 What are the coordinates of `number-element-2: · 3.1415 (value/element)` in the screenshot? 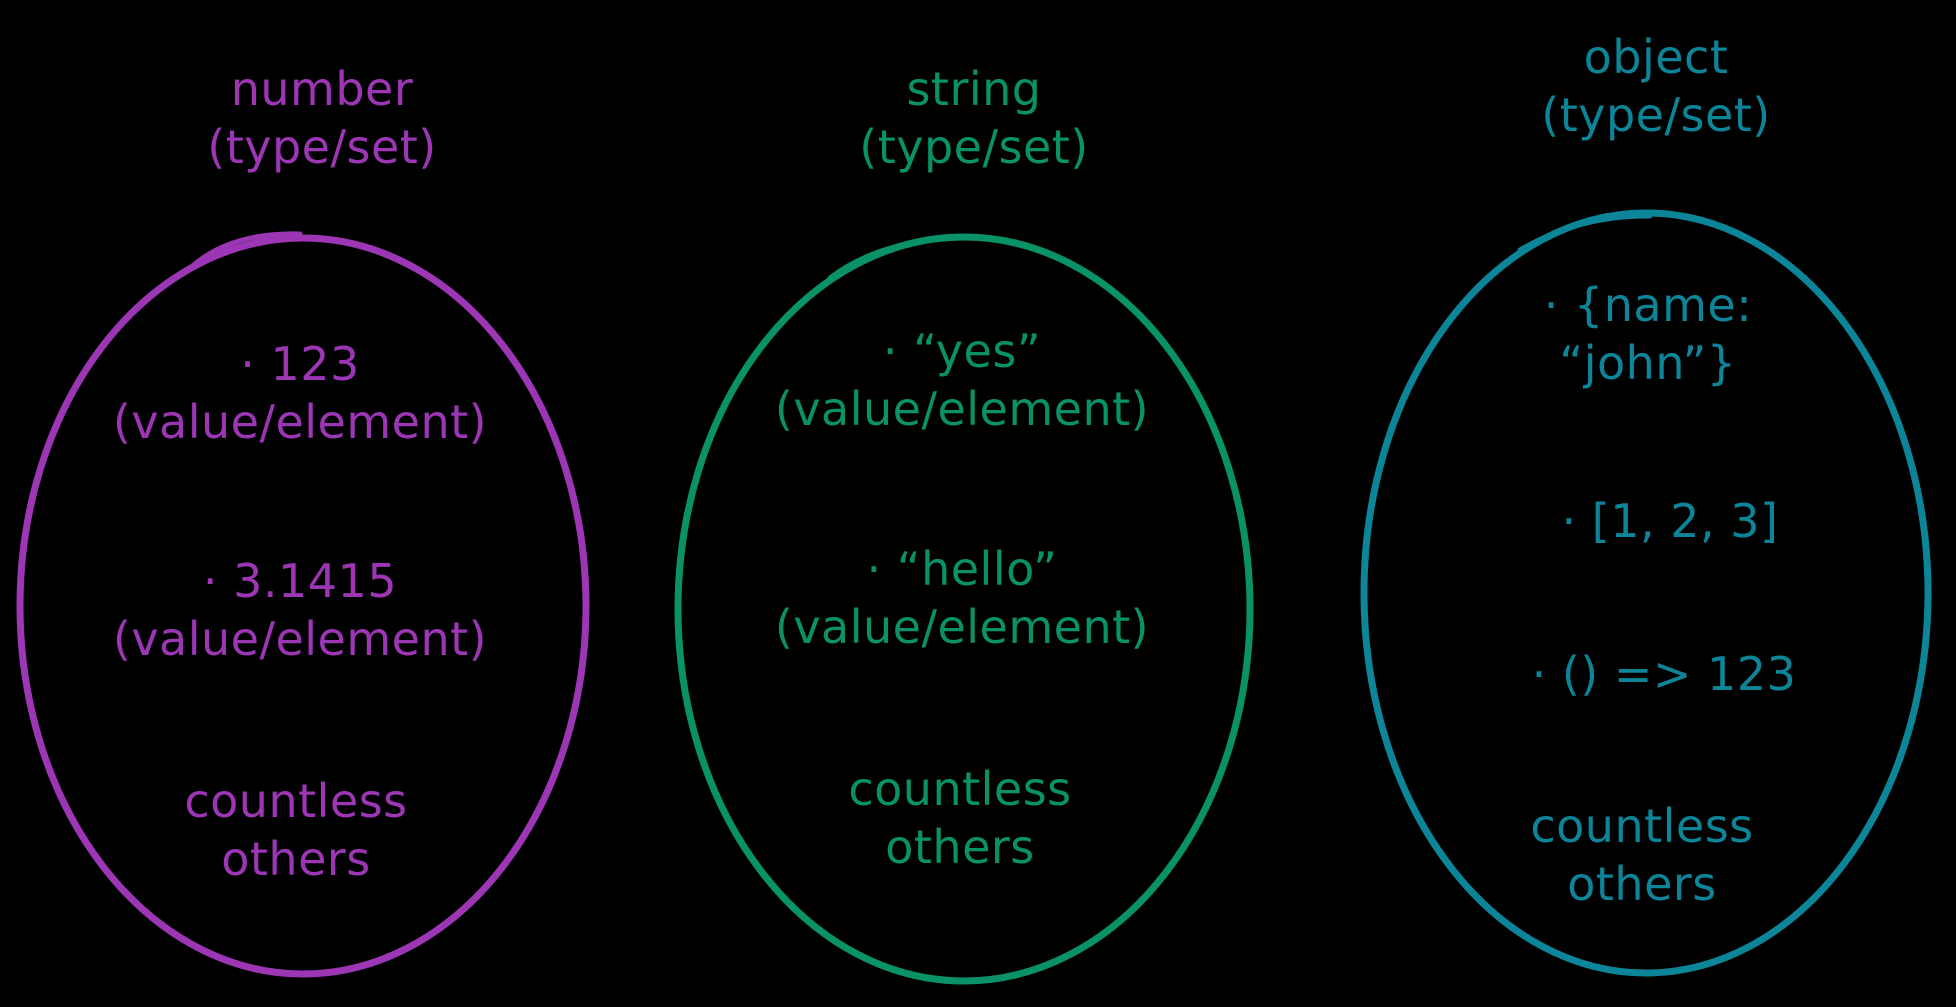 It's located at (300, 610).